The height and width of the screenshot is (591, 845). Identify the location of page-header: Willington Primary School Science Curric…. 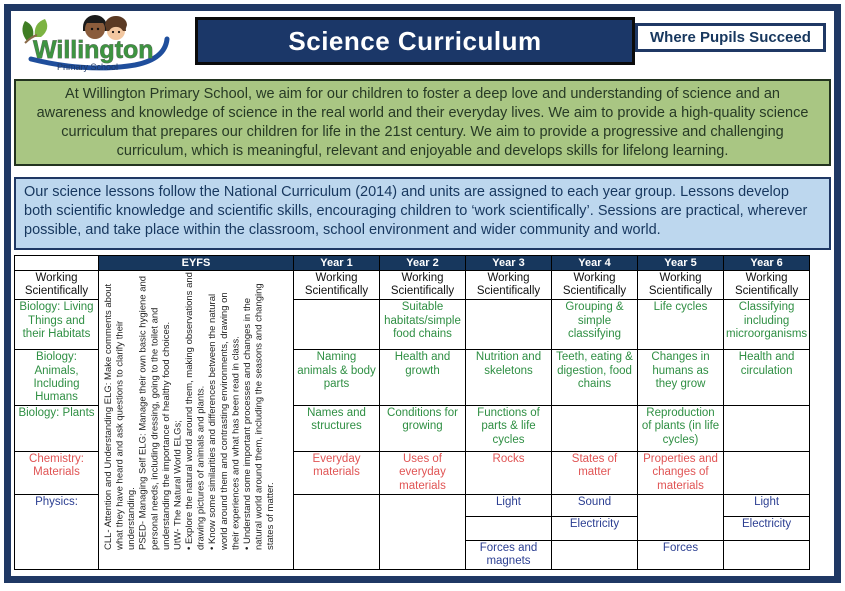
(422, 43).